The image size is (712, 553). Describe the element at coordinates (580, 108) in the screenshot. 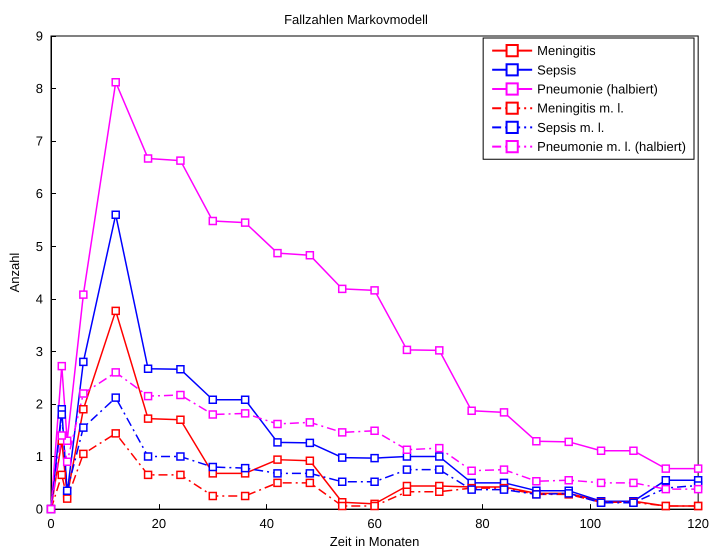

I see `legend-label: Meningitis m. l.` at that location.